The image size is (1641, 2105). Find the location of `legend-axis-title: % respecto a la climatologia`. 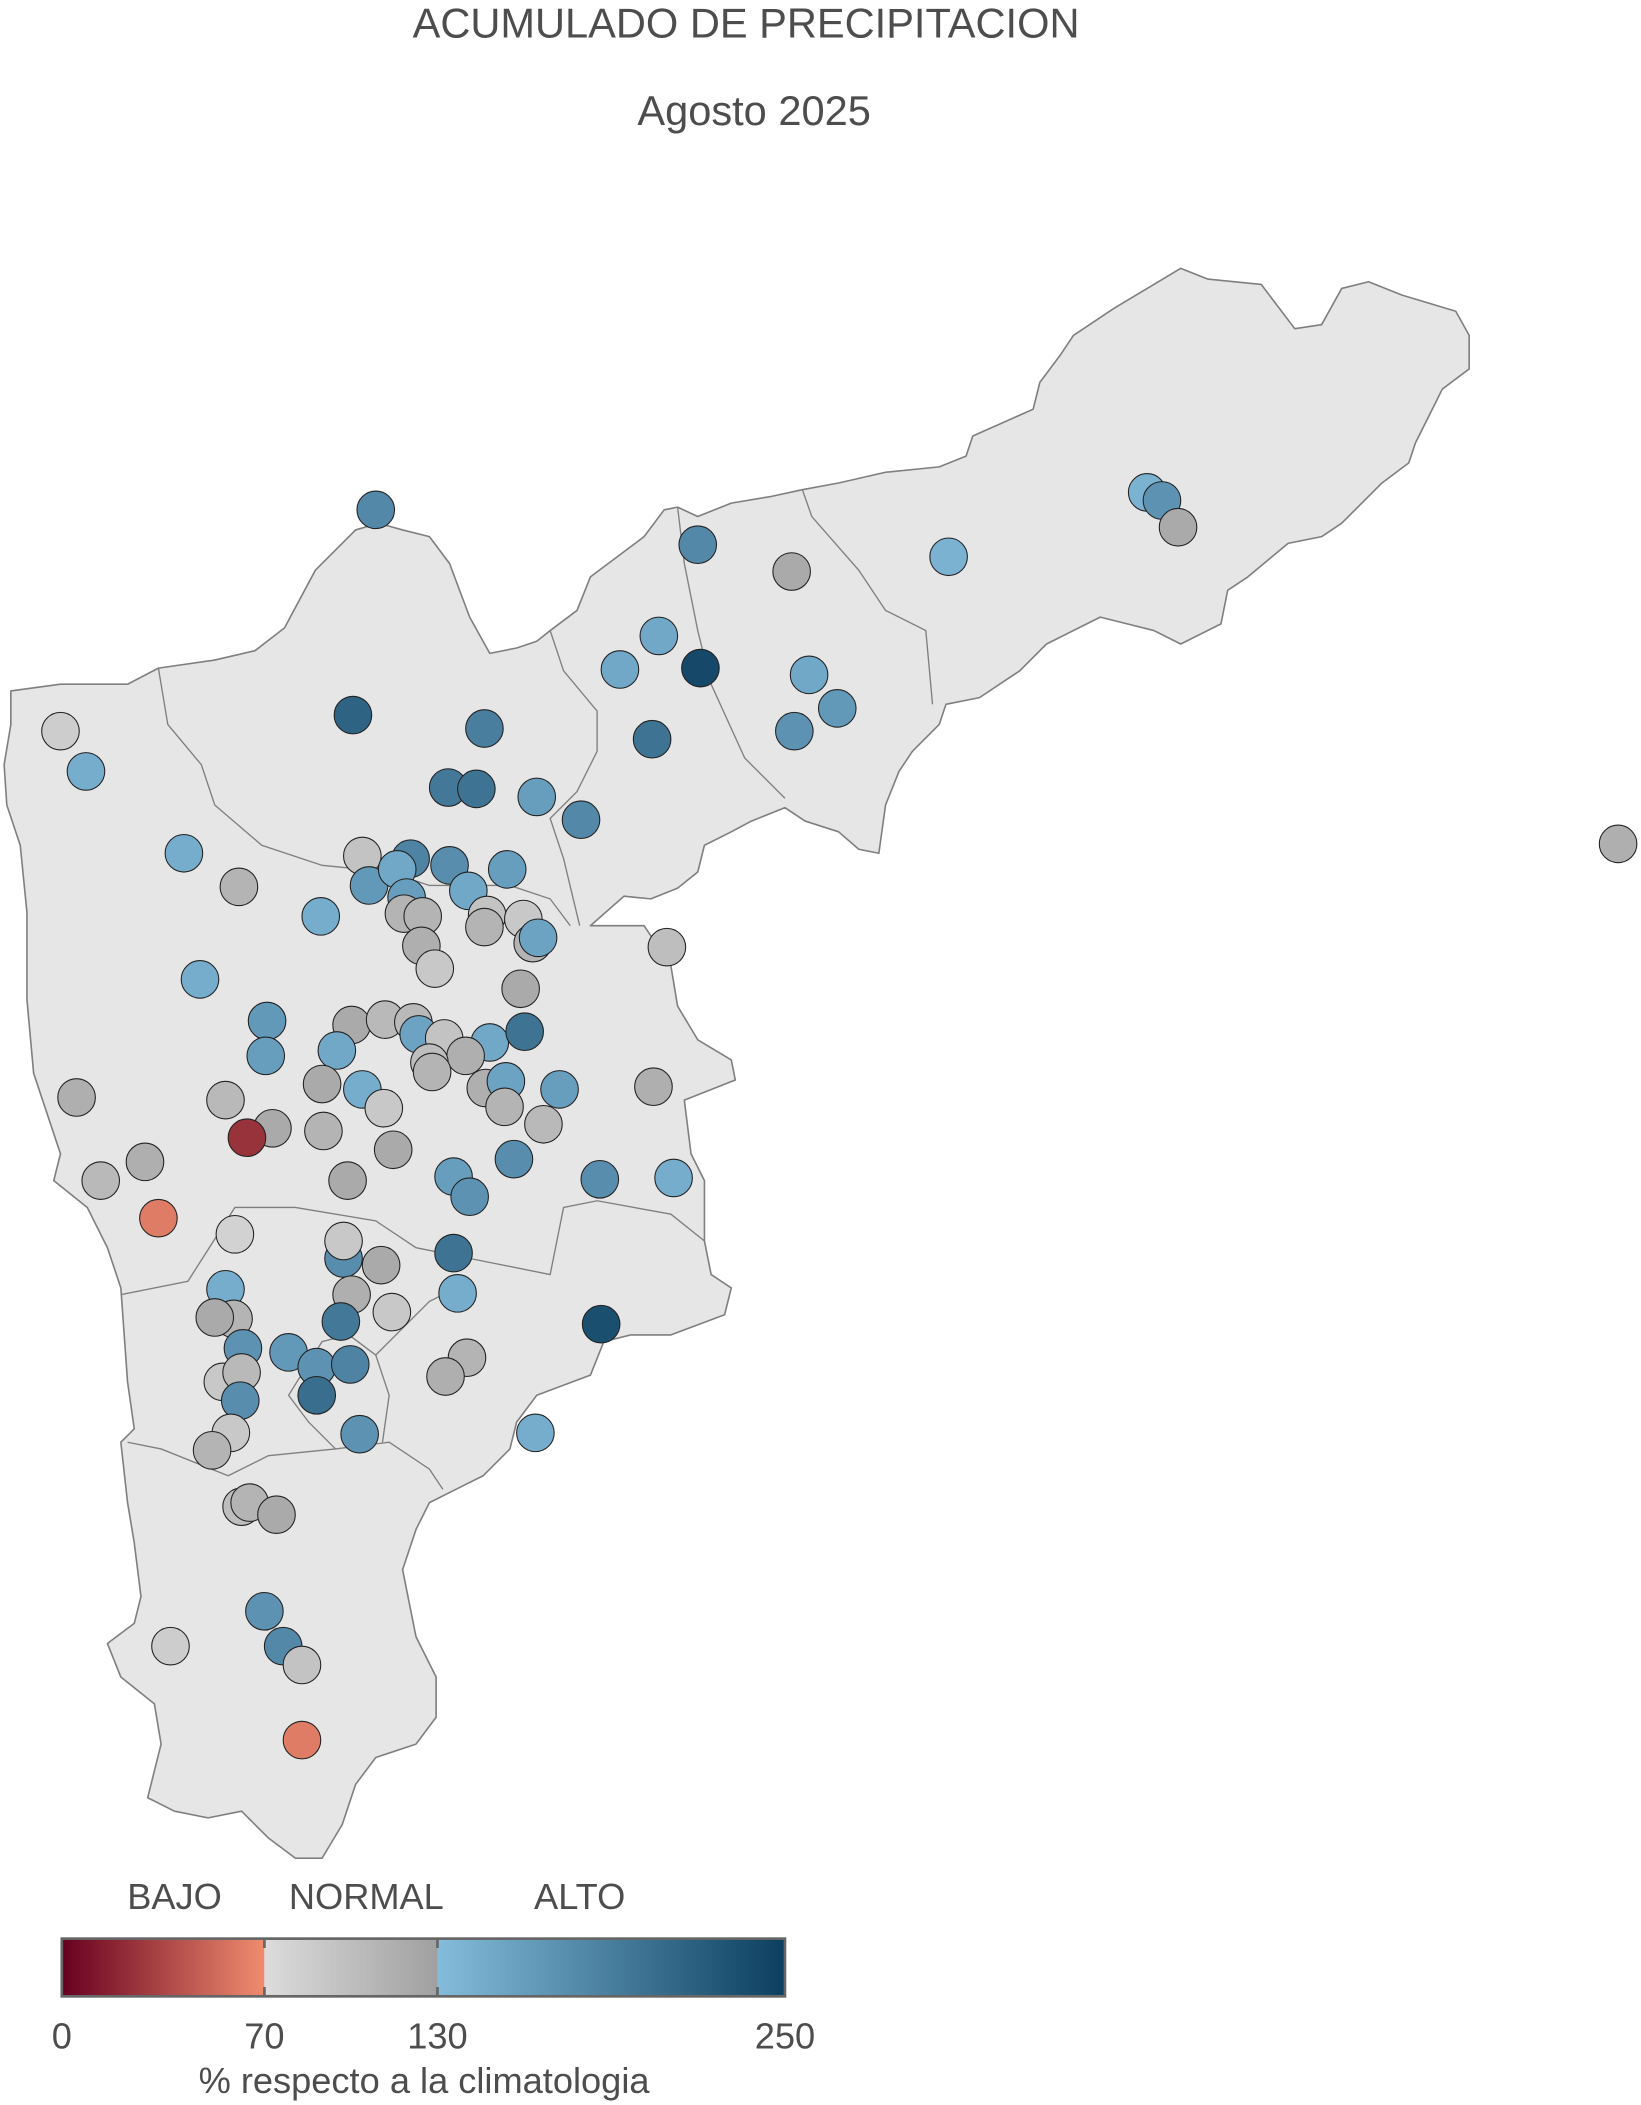

legend-axis-title: % respecto a la climatologia is located at coordinates (425, 2080).